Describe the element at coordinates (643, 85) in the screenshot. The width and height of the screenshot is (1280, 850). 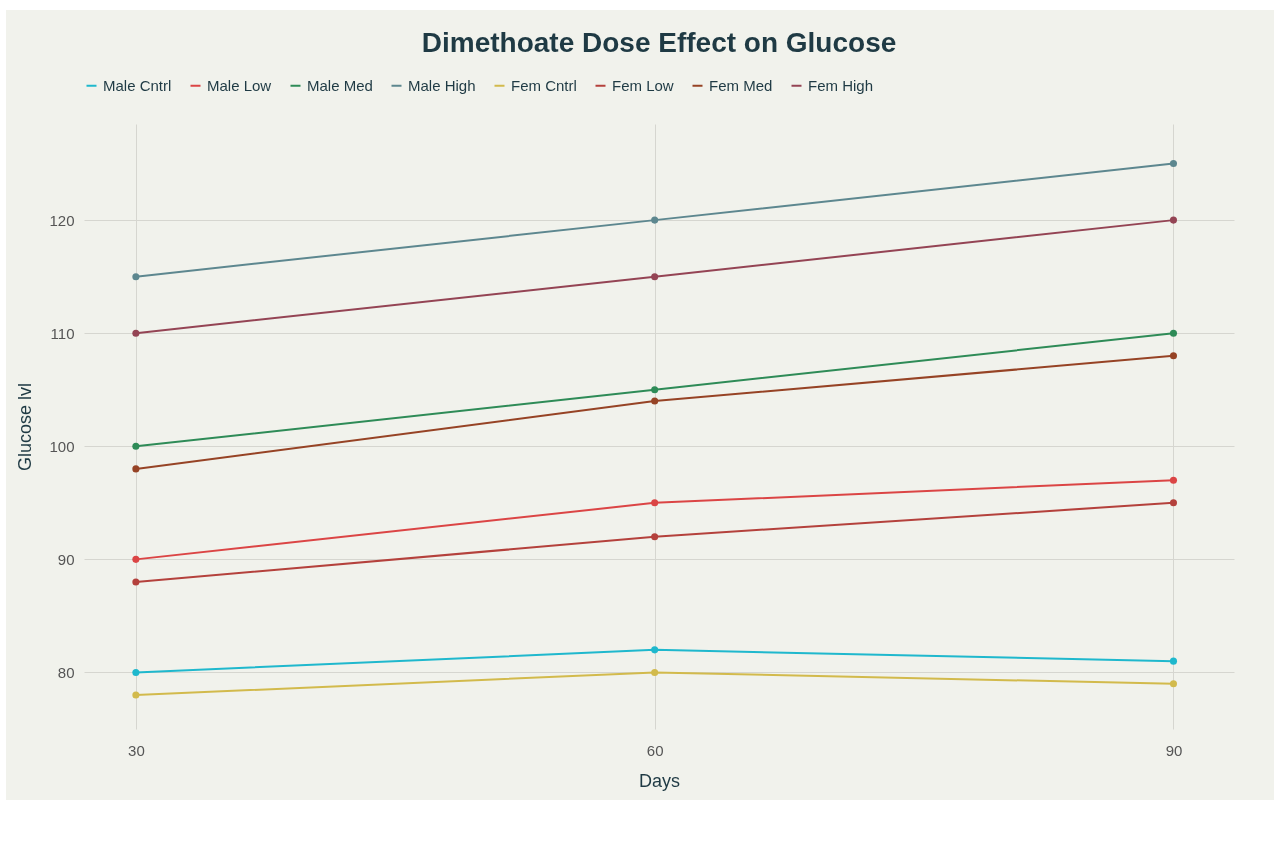
I see `legend-label: Fem Low` at that location.